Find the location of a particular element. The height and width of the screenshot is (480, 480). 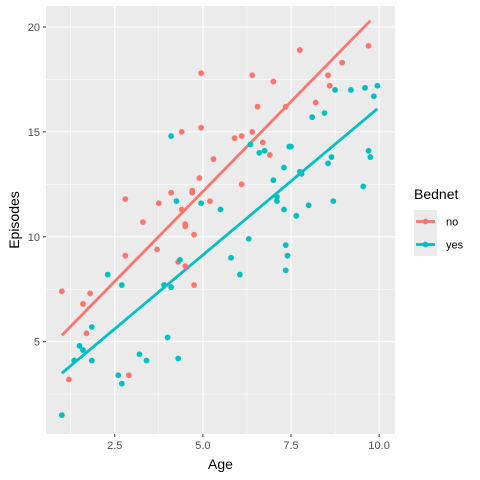

y-tick-label: 20 is located at coordinates (34, 28).